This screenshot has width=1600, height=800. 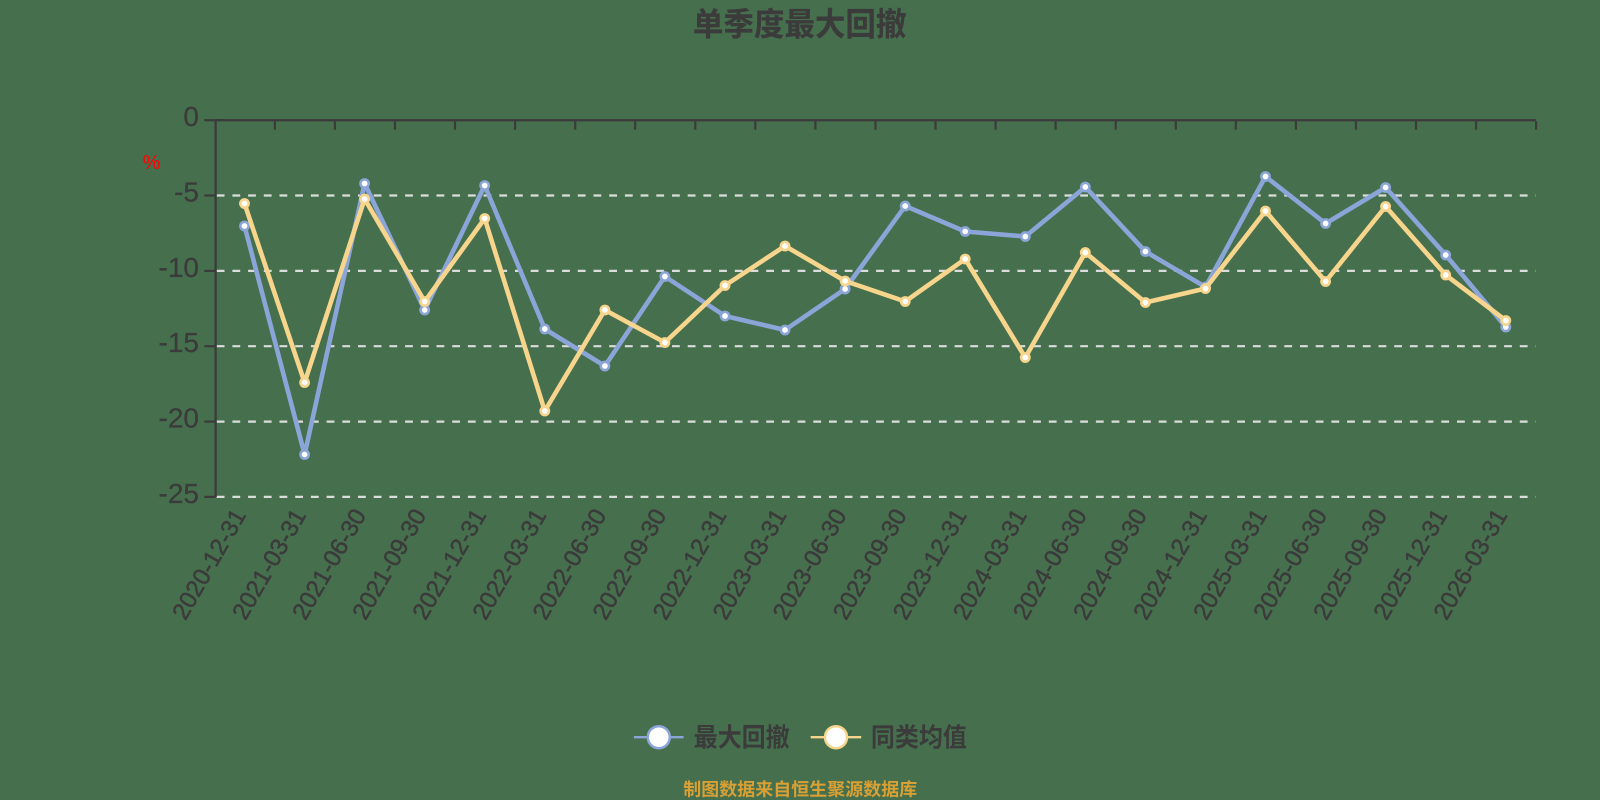 I want to click on svg-text: -10, so click(x=179, y=267).